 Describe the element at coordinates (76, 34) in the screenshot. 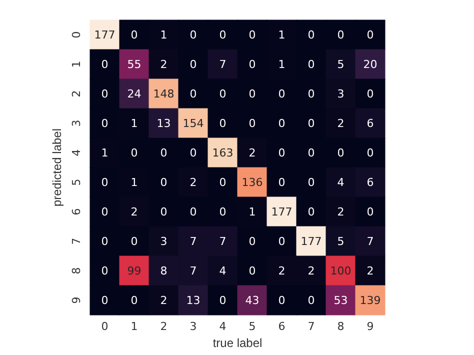

I see `y-tick-label: 0` at that location.